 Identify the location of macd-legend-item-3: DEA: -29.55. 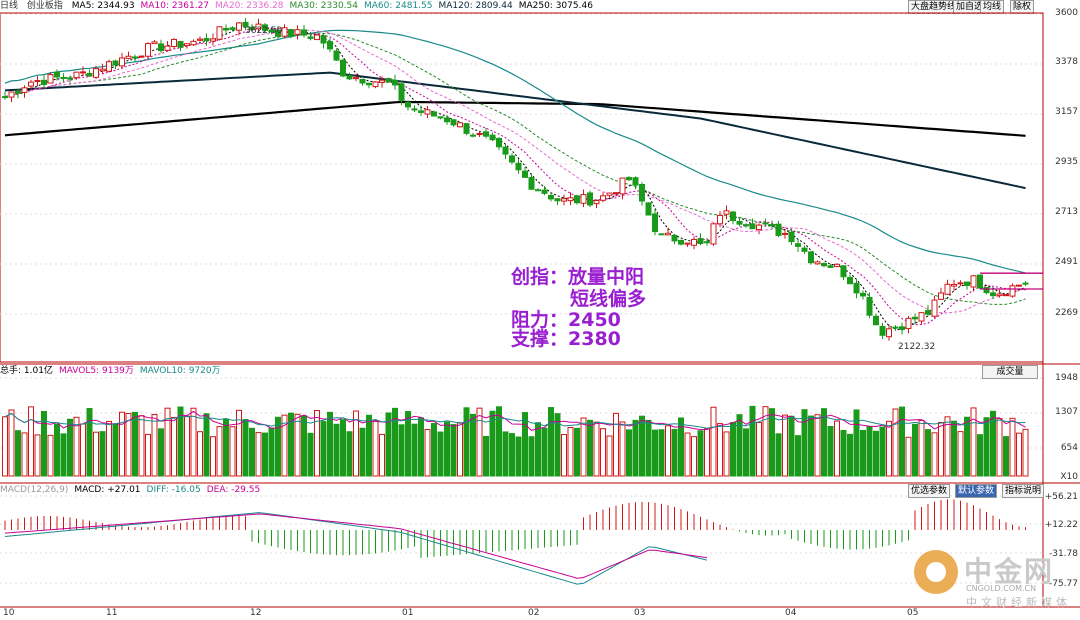
(233, 490).